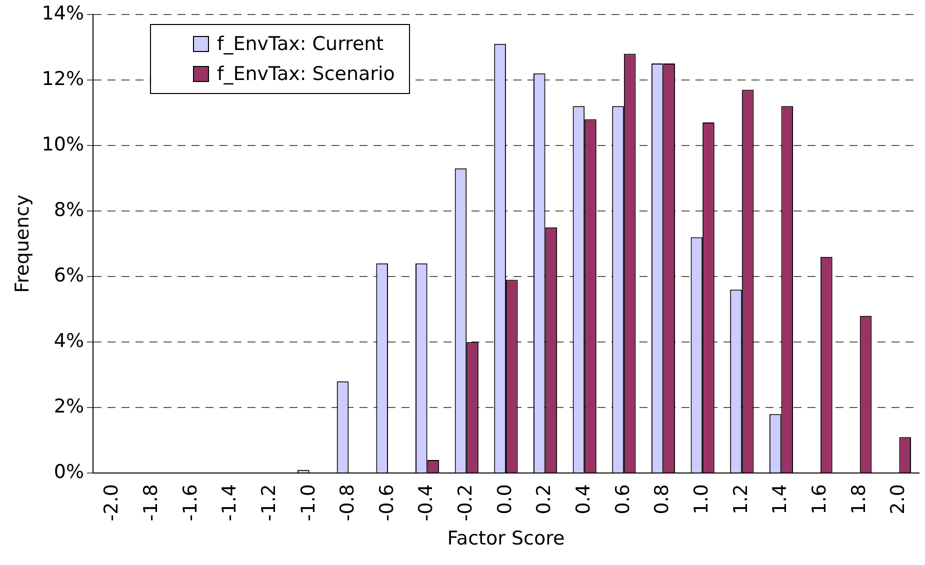 This screenshot has width=925, height=565. Describe the element at coordinates (69, 275) in the screenshot. I see `y-tick-label: 6%` at that location.